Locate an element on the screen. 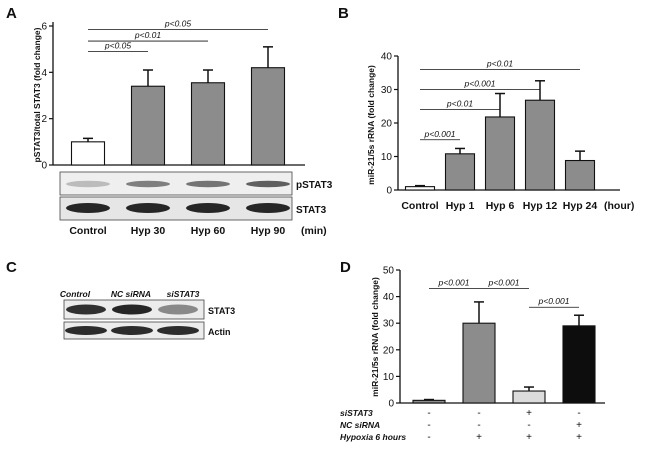 This screenshot has width=650, height=450. panelB-ytick-label-0: 0 is located at coordinates (389, 191).